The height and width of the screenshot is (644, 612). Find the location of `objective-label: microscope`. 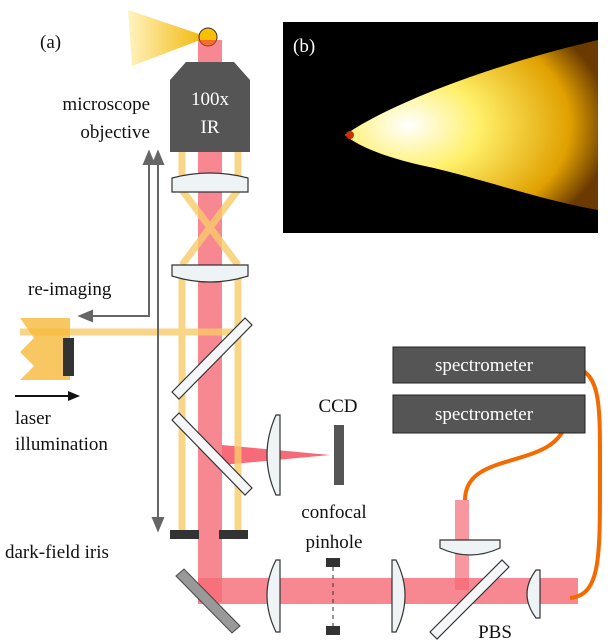

objective-label: microscope is located at coordinates (106, 104).